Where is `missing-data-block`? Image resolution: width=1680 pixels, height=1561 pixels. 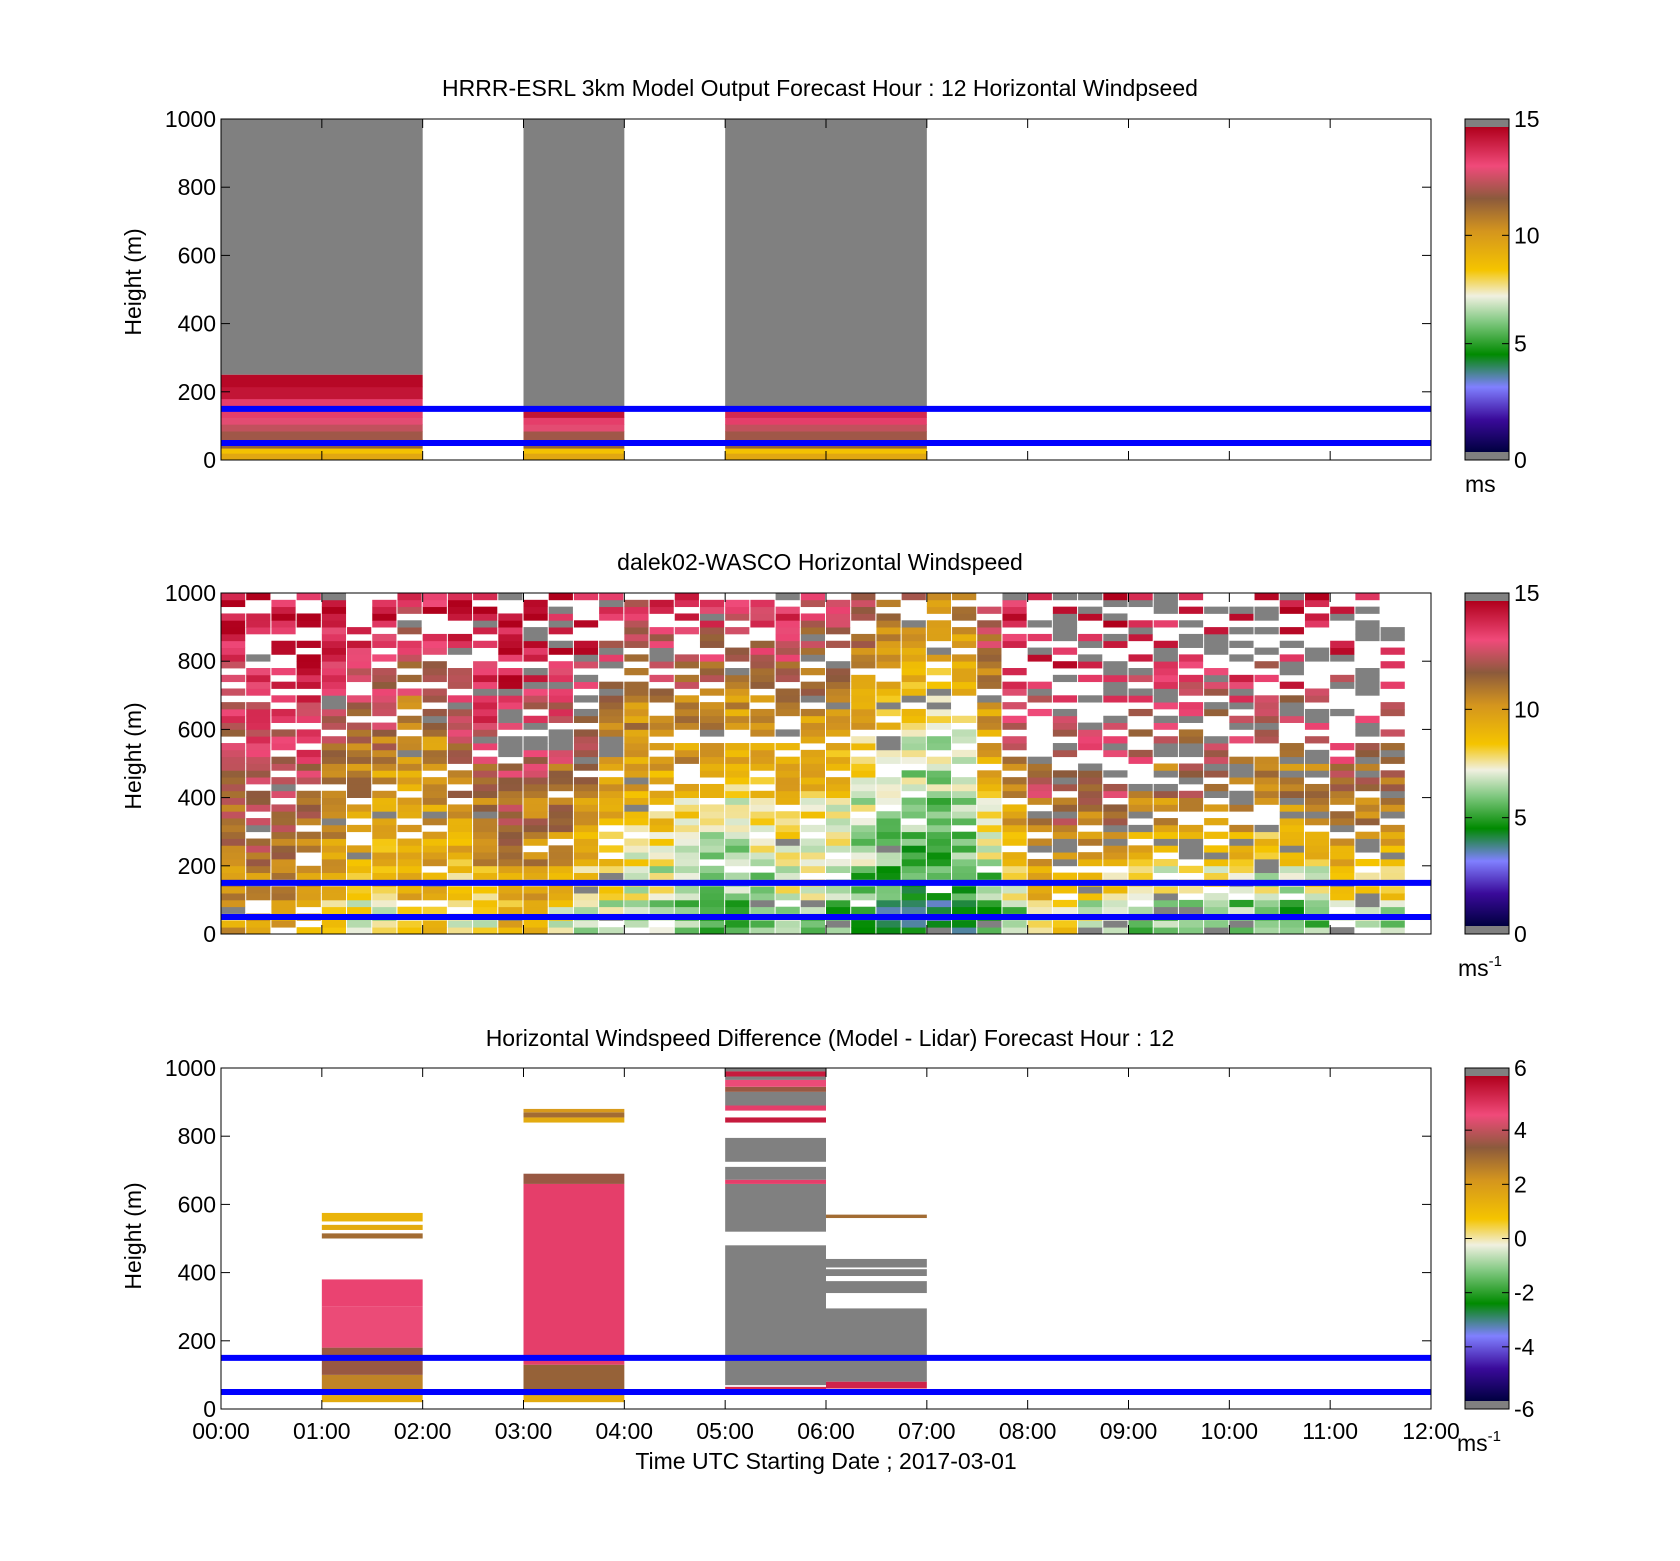 missing-data-block is located at coordinates (775, 1149).